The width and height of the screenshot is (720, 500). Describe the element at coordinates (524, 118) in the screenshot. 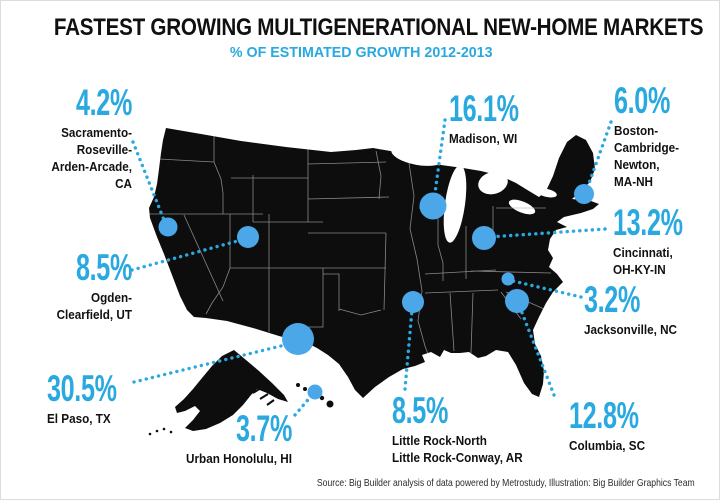

I see `label-madison: 16.1% Madison, WI` at that location.